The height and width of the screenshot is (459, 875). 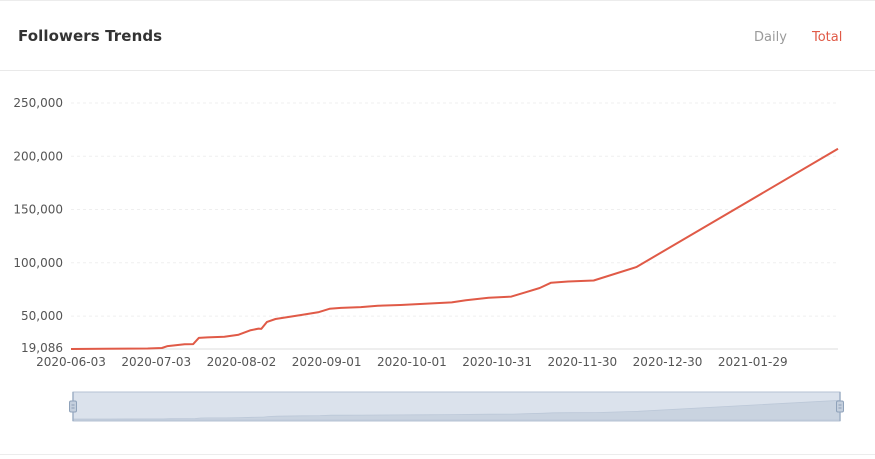 I want to click on x-tick-label: 2020-08-02, so click(x=242, y=362).